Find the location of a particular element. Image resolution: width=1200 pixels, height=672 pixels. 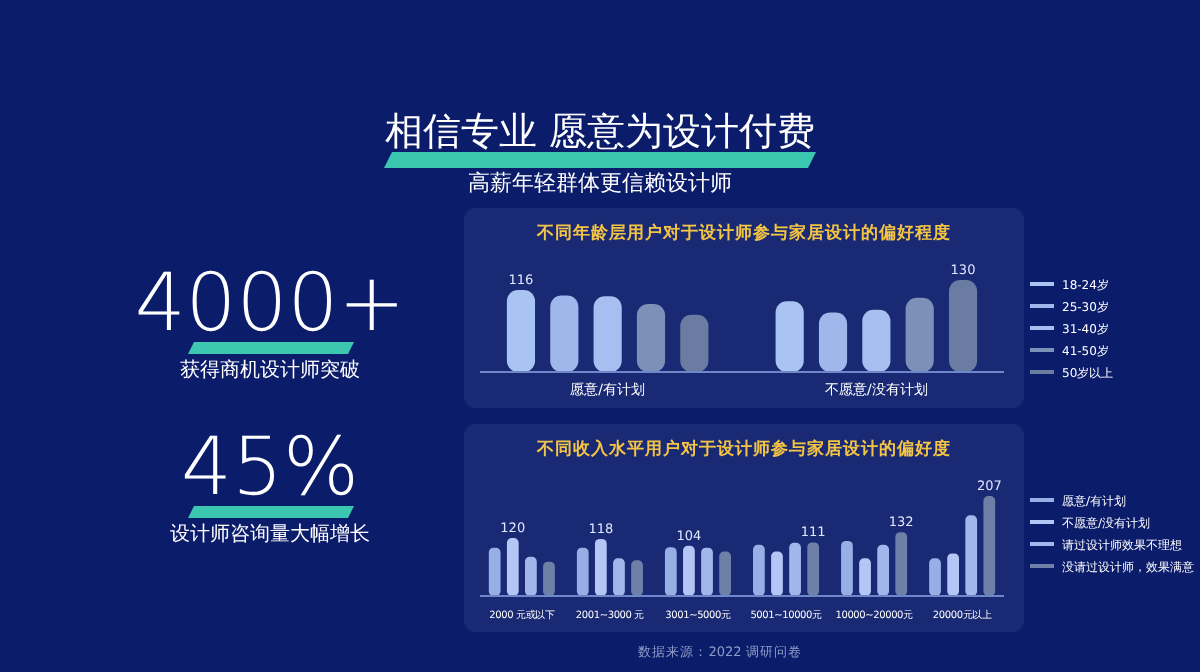

text: 获得商机设计师突破 is located at coordinates (270, 370).